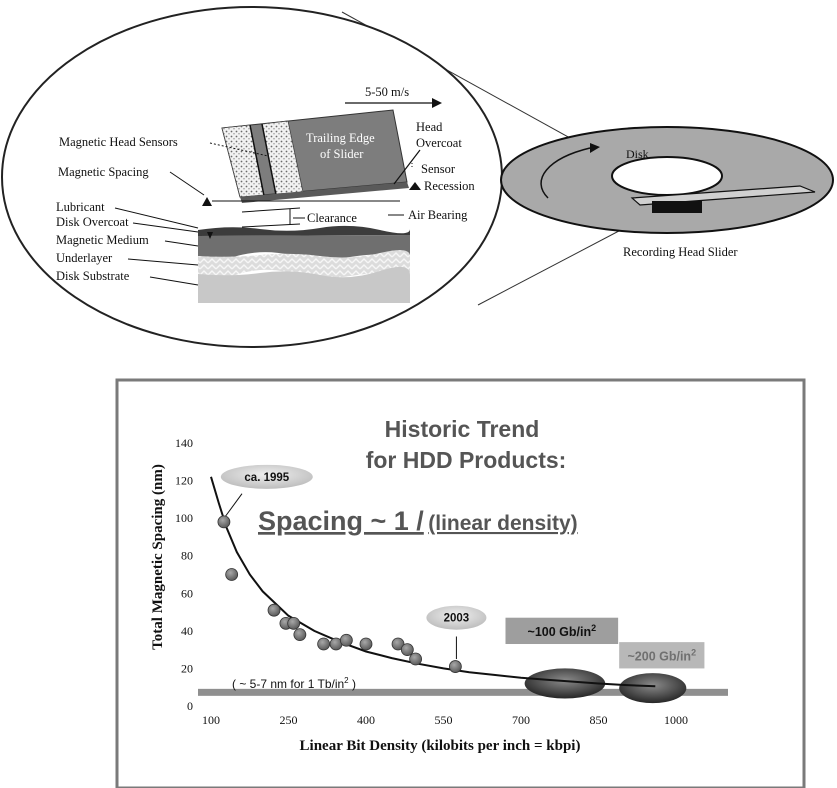 The height and width of the screenshot is (788, 837). What do you see at coordinates (210, 235) in the screenshot?
I see `medium-arrow-down-icon` at bounding box center [210, 235].